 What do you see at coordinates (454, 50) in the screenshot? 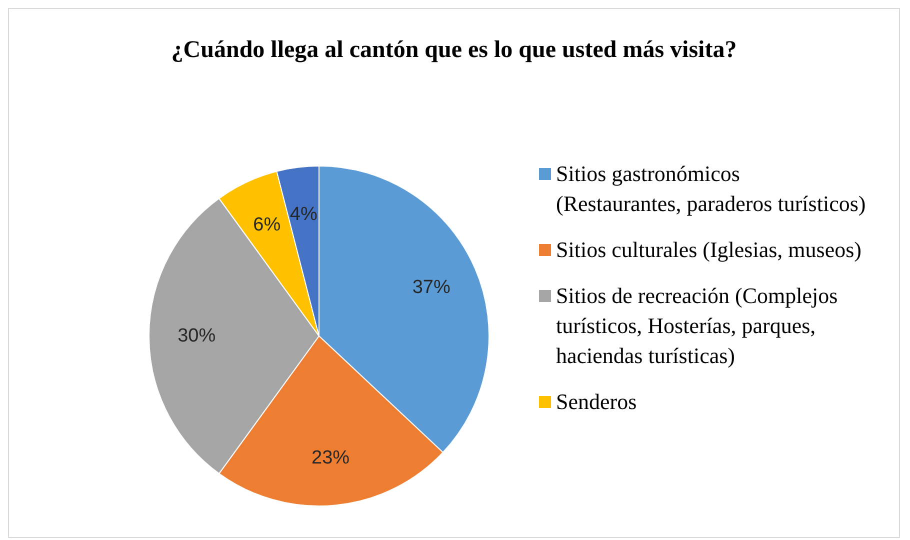
I see `chart-title: ¿Cuándo llega al cantón que es lo que usted más visita?` at bounding box center [454, 50].